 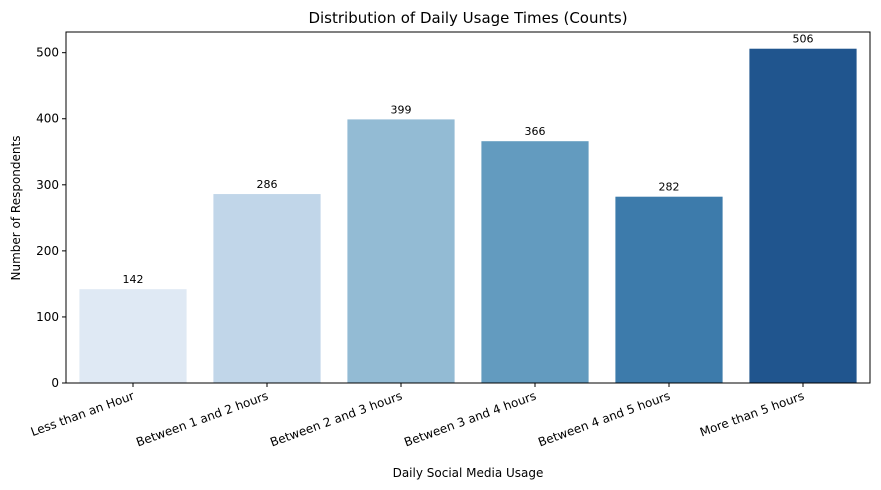 I want to click on x-tick-label: Between 3 and 4 hours, so click(x=470, y=419).